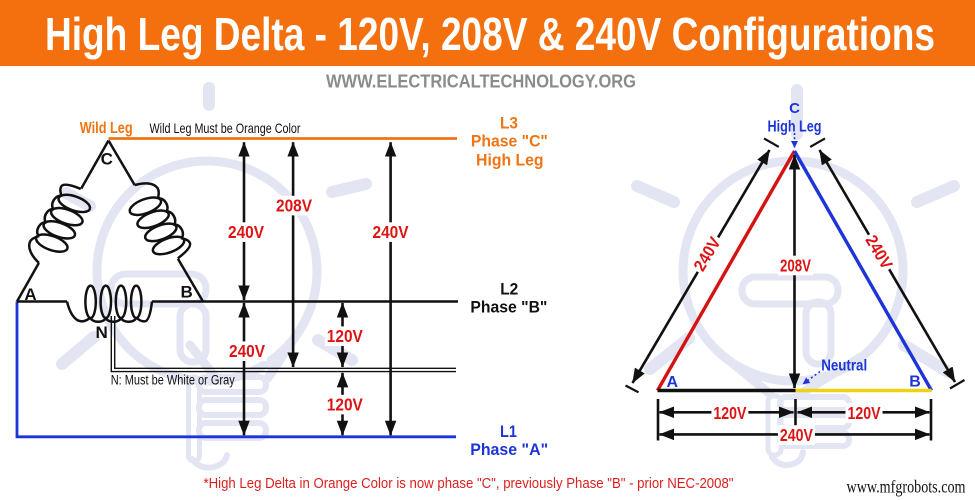 The width and height of the screenshot is (975, 500). Describe the element at coordinates (481, 82) in the screenshot. I see `svg-text: WWW.ELECTRICALTECHNOLOGY.ORG` at that location.